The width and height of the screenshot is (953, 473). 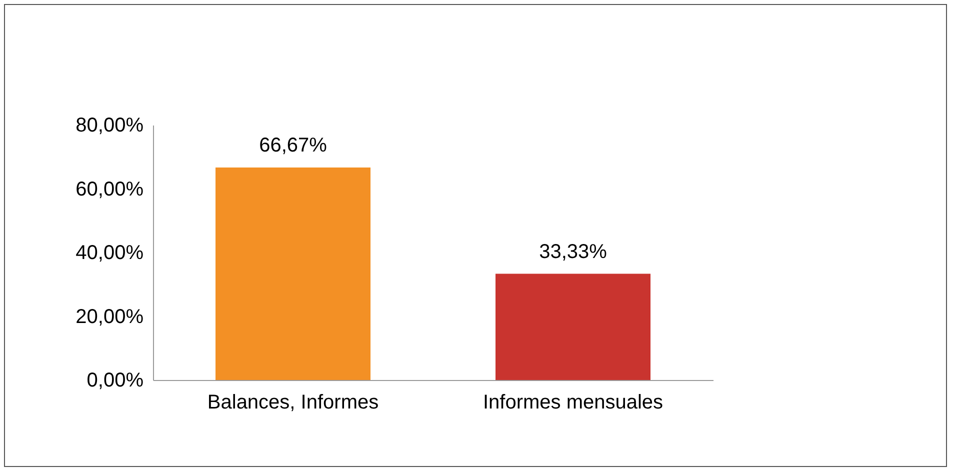 I want to click on y-tick-label: 0,00%, so click(x=115, y=381).